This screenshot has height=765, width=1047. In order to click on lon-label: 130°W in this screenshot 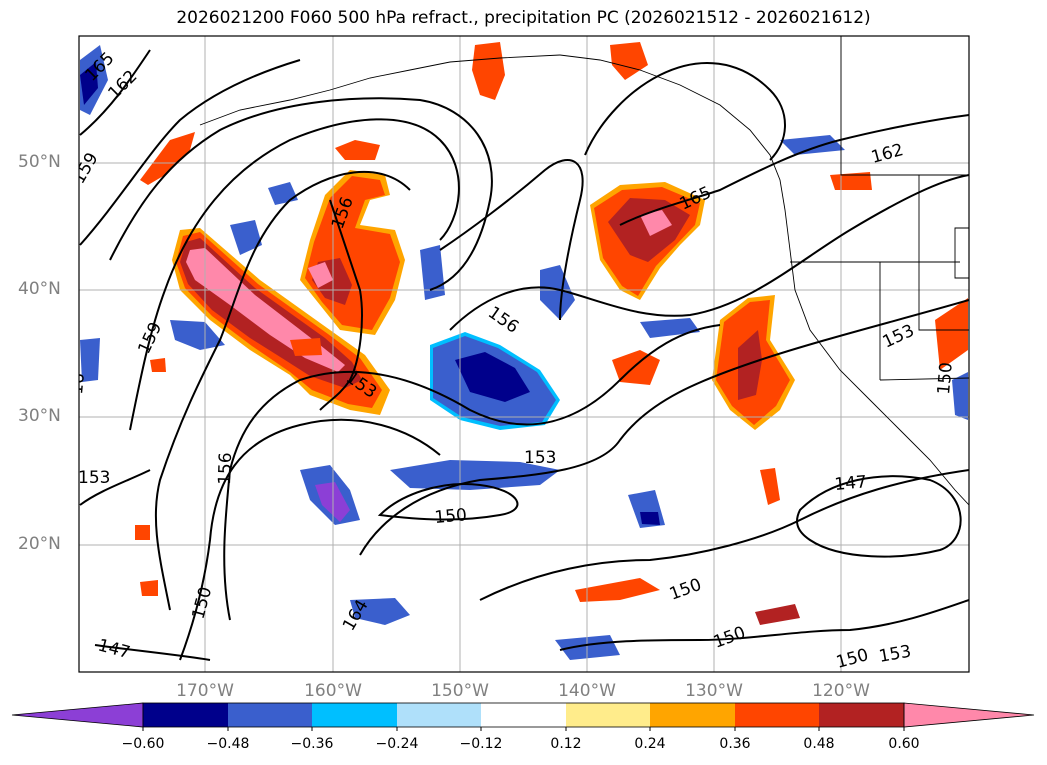, I will do `click(714, 691)`.